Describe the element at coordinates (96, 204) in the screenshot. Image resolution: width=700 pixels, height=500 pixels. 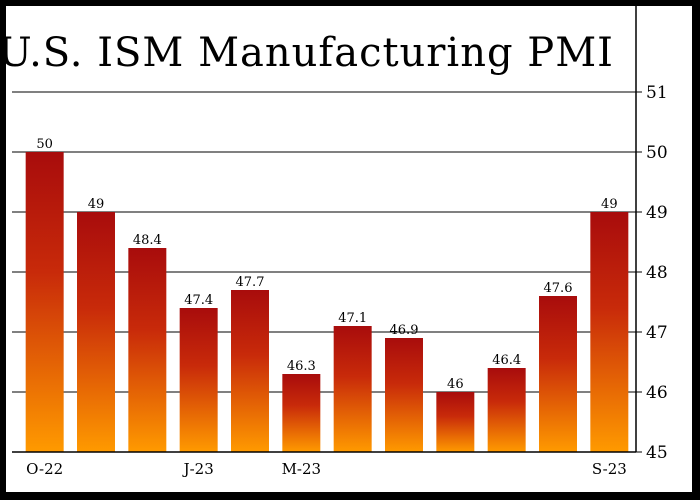
I see `value-label-1: 49` at that location.